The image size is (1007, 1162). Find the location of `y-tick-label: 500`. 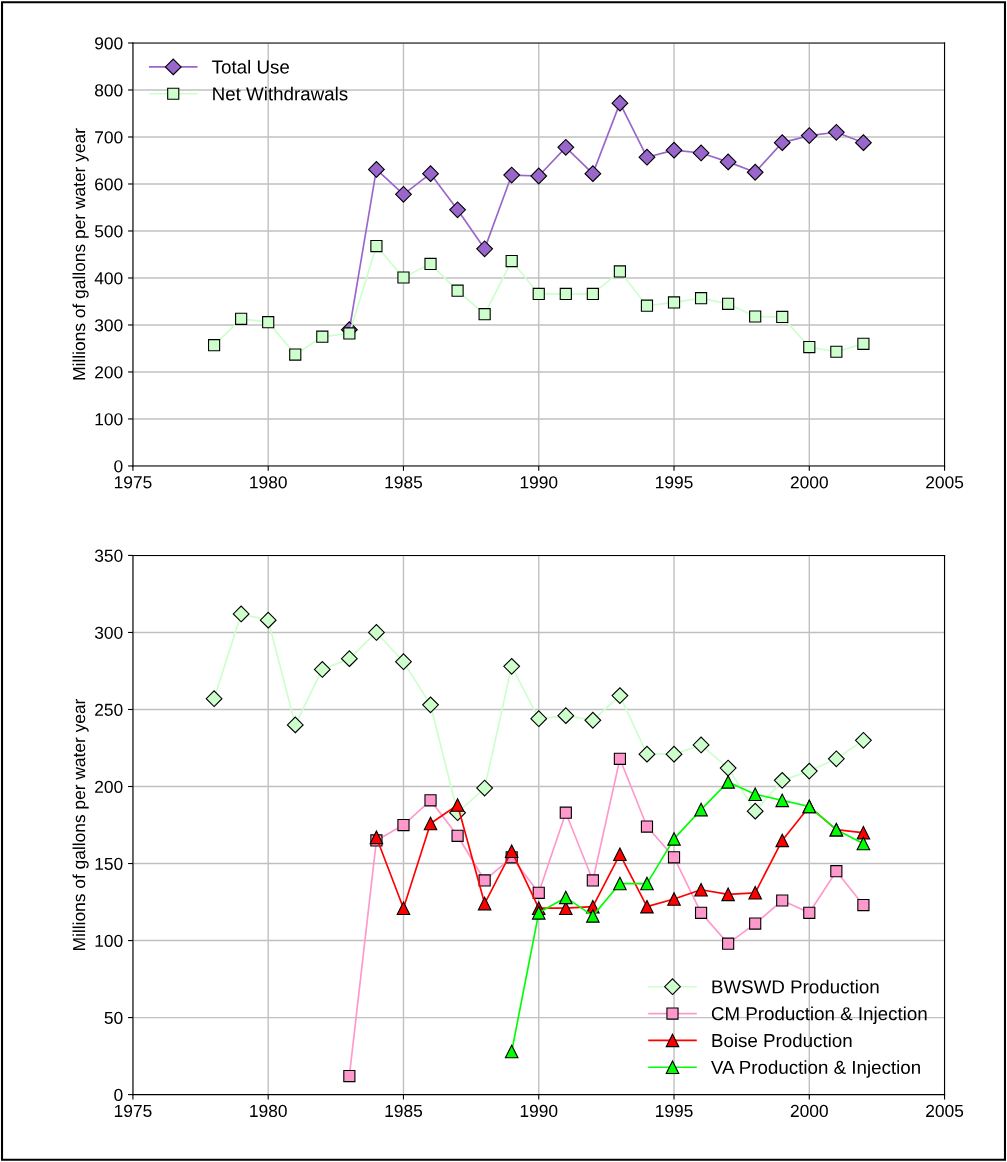

y-tick-label: 500 is located at coordinates (108, 231).